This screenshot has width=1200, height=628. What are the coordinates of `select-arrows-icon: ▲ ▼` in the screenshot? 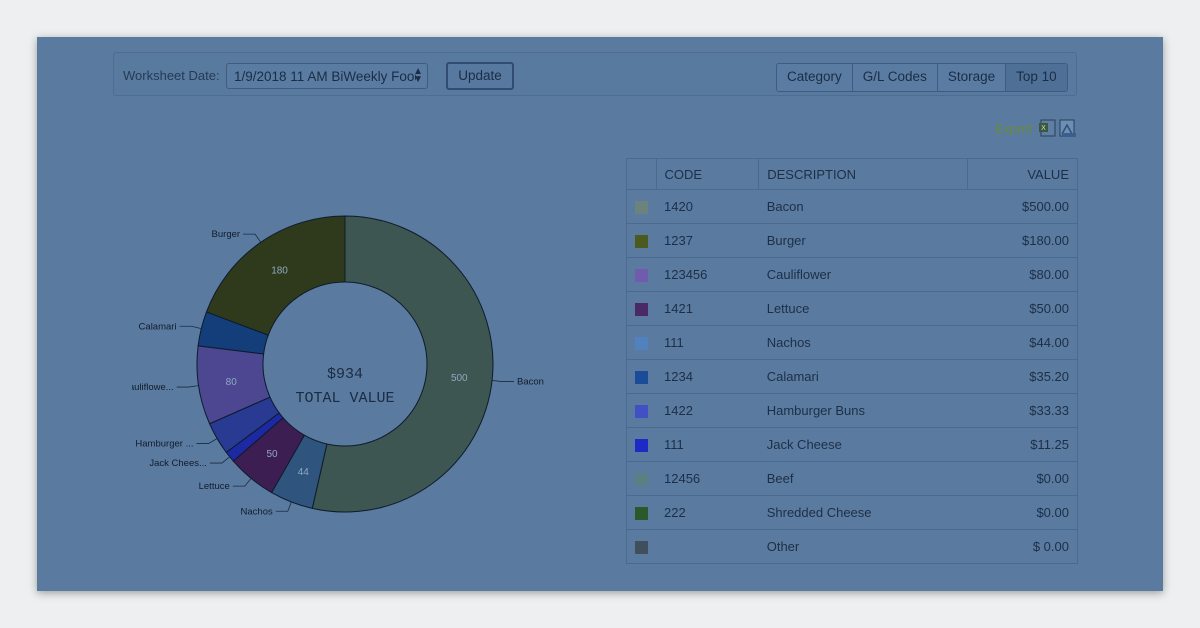 It's located at (418, 75).